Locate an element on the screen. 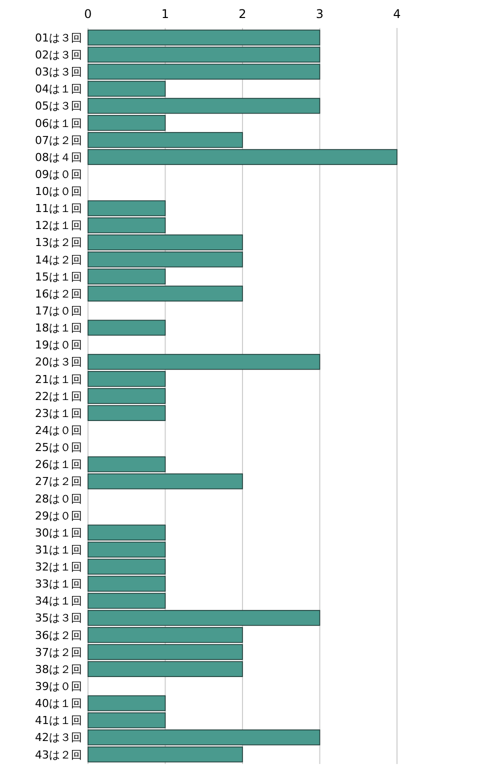 The height and width of the screenshot is (776, 497). y-tick-label: 26は１回 is located at coordinates (58, 465).